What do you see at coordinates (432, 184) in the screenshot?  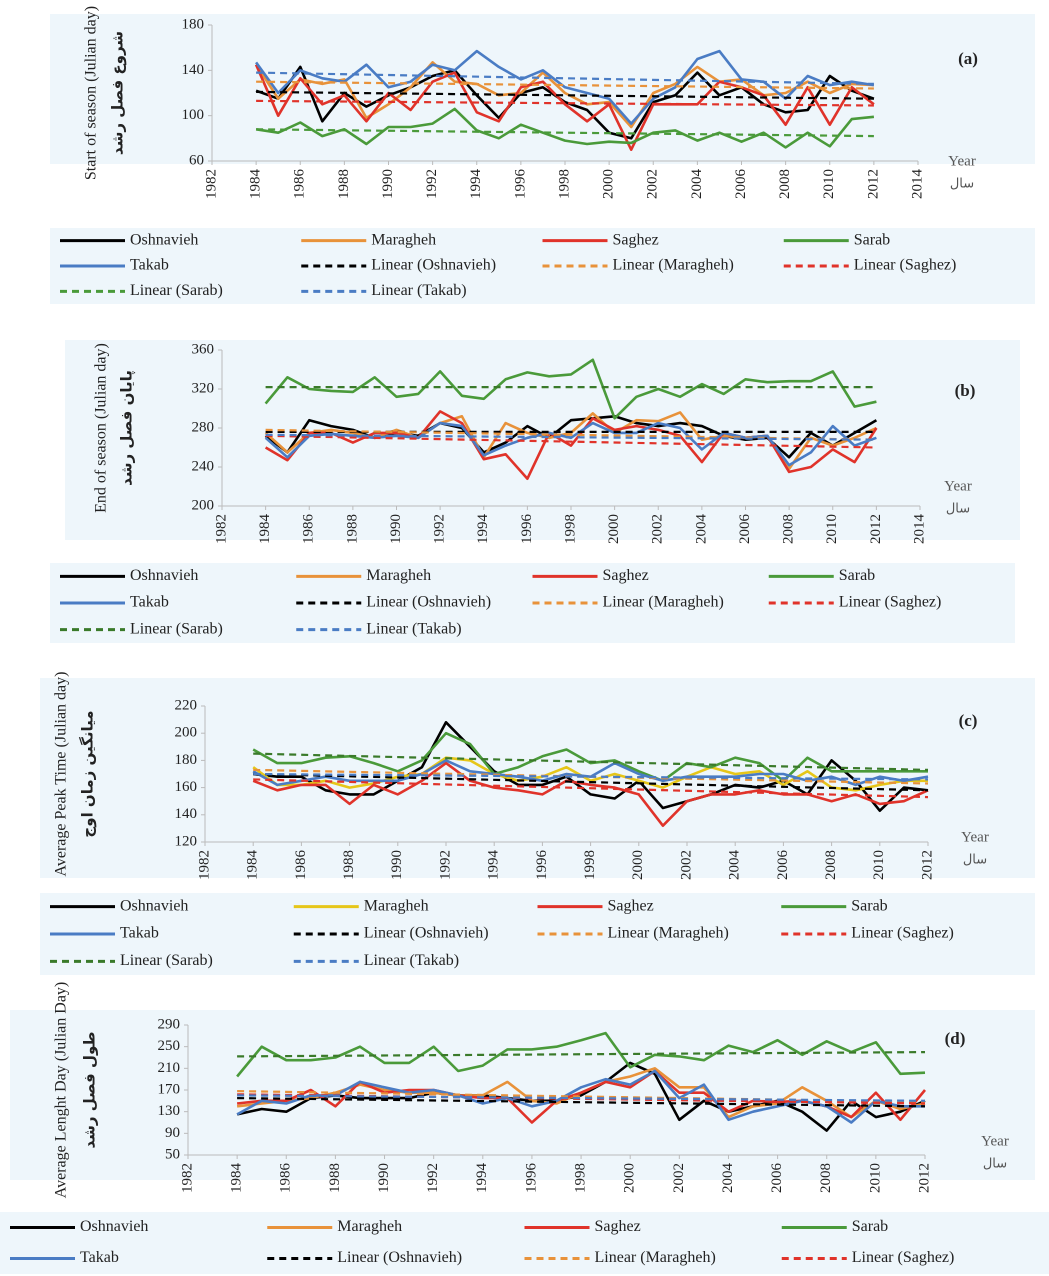 I see `x-tick-label: 1992` at bounding box center [432, 184].